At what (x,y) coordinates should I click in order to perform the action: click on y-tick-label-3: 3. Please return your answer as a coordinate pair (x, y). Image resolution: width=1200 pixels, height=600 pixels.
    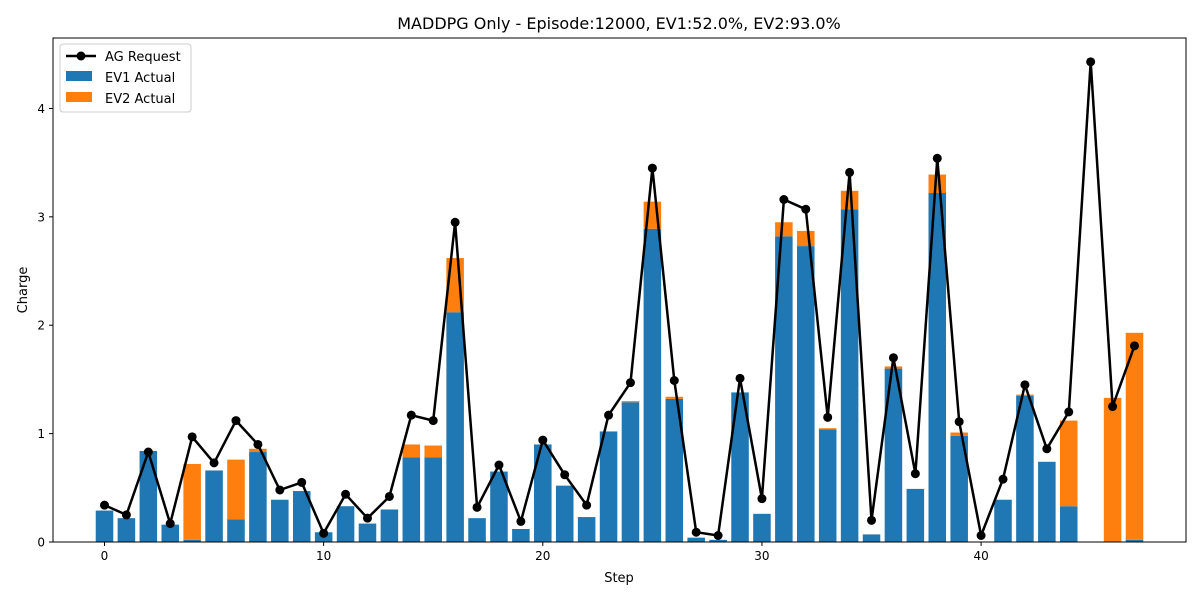
    Looking at the image, I should click on (41, 217).